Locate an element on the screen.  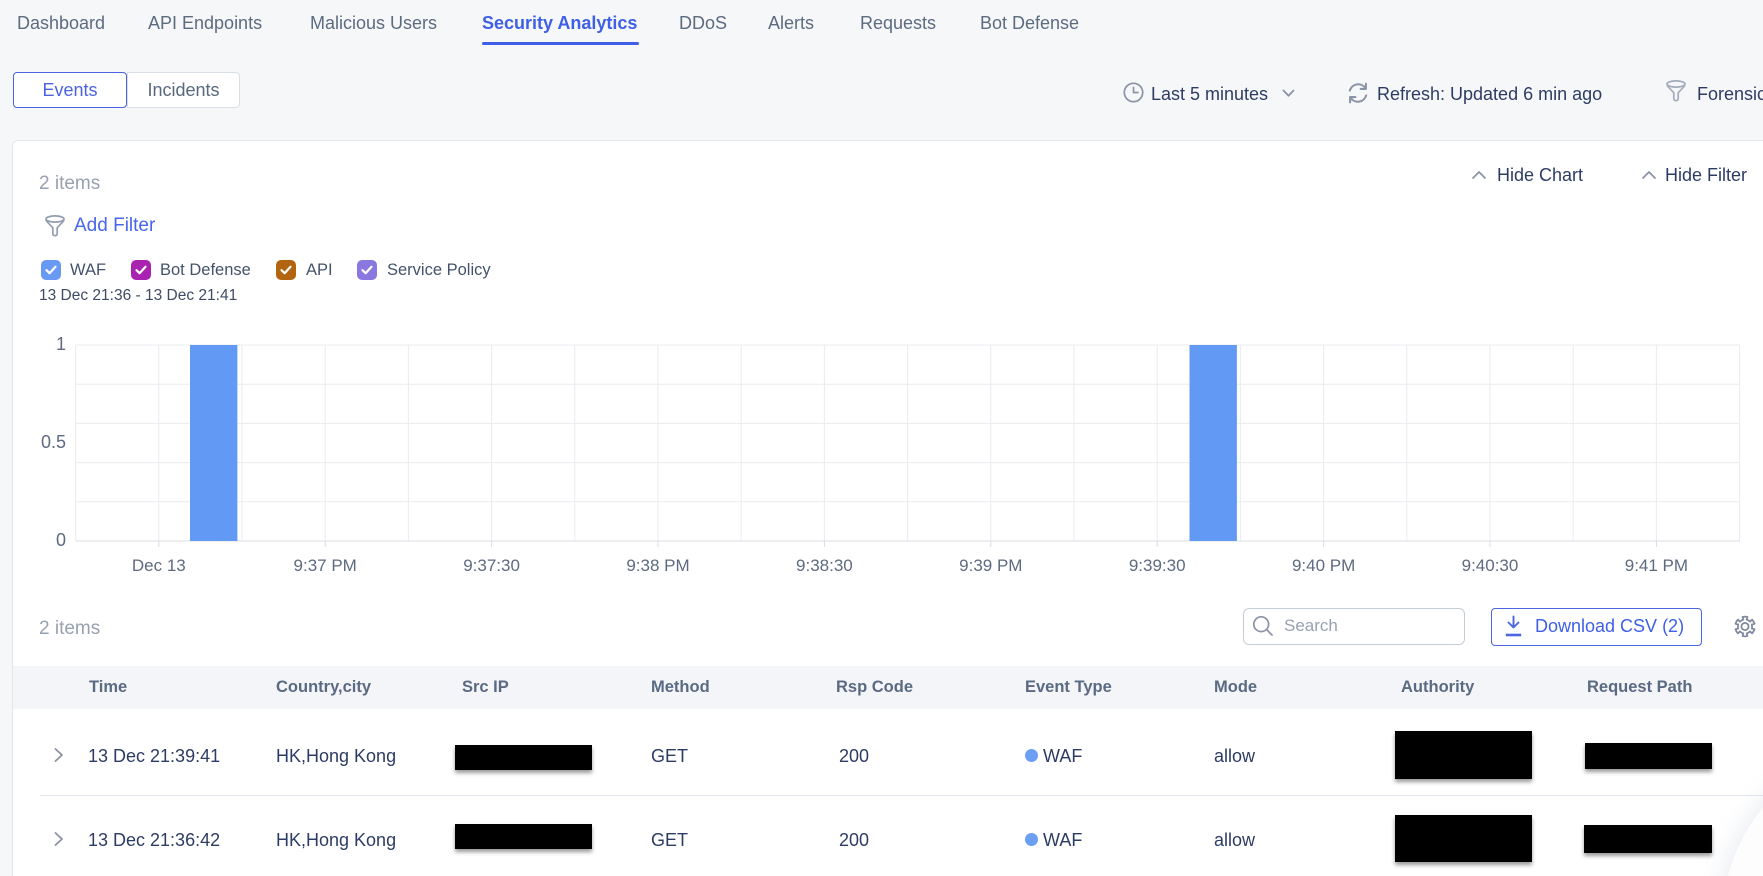
svg-text: 9:38 PM is located at coordinates (657, 565).